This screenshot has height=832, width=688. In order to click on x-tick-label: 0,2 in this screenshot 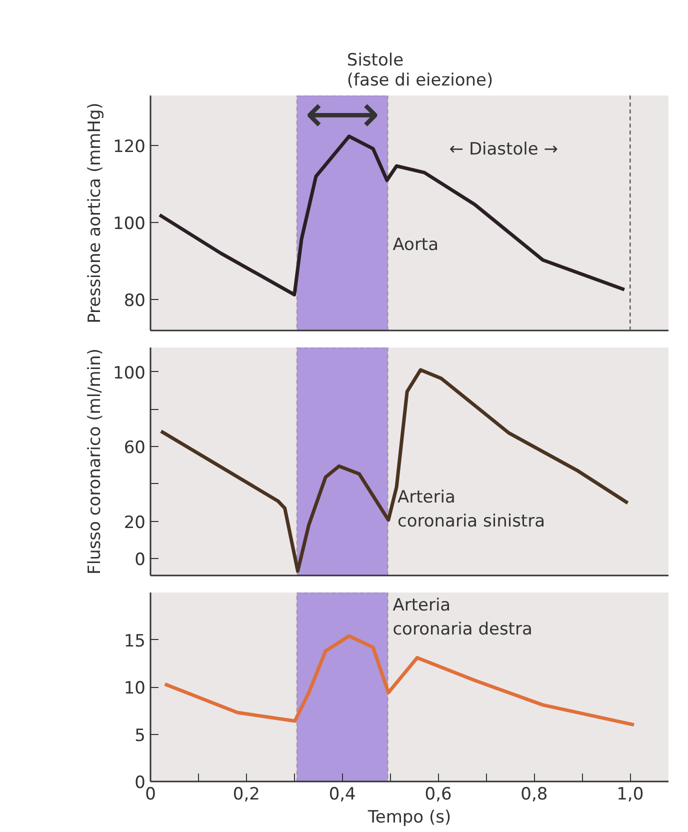, I will do `click(246, 794)`.